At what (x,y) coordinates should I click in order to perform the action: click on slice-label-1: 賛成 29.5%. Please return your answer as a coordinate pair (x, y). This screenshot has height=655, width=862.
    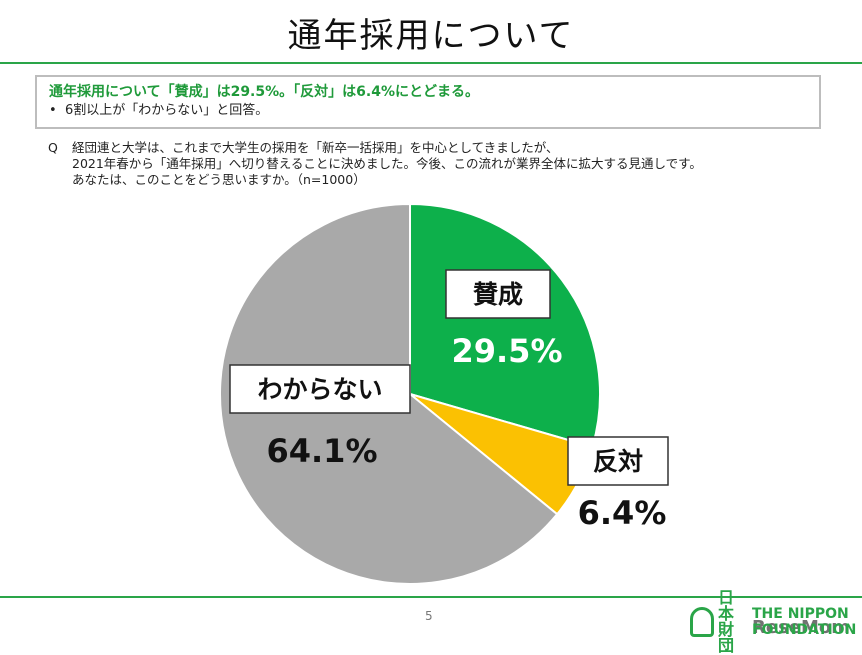
    Looking at the image, I should click on (504, 319).